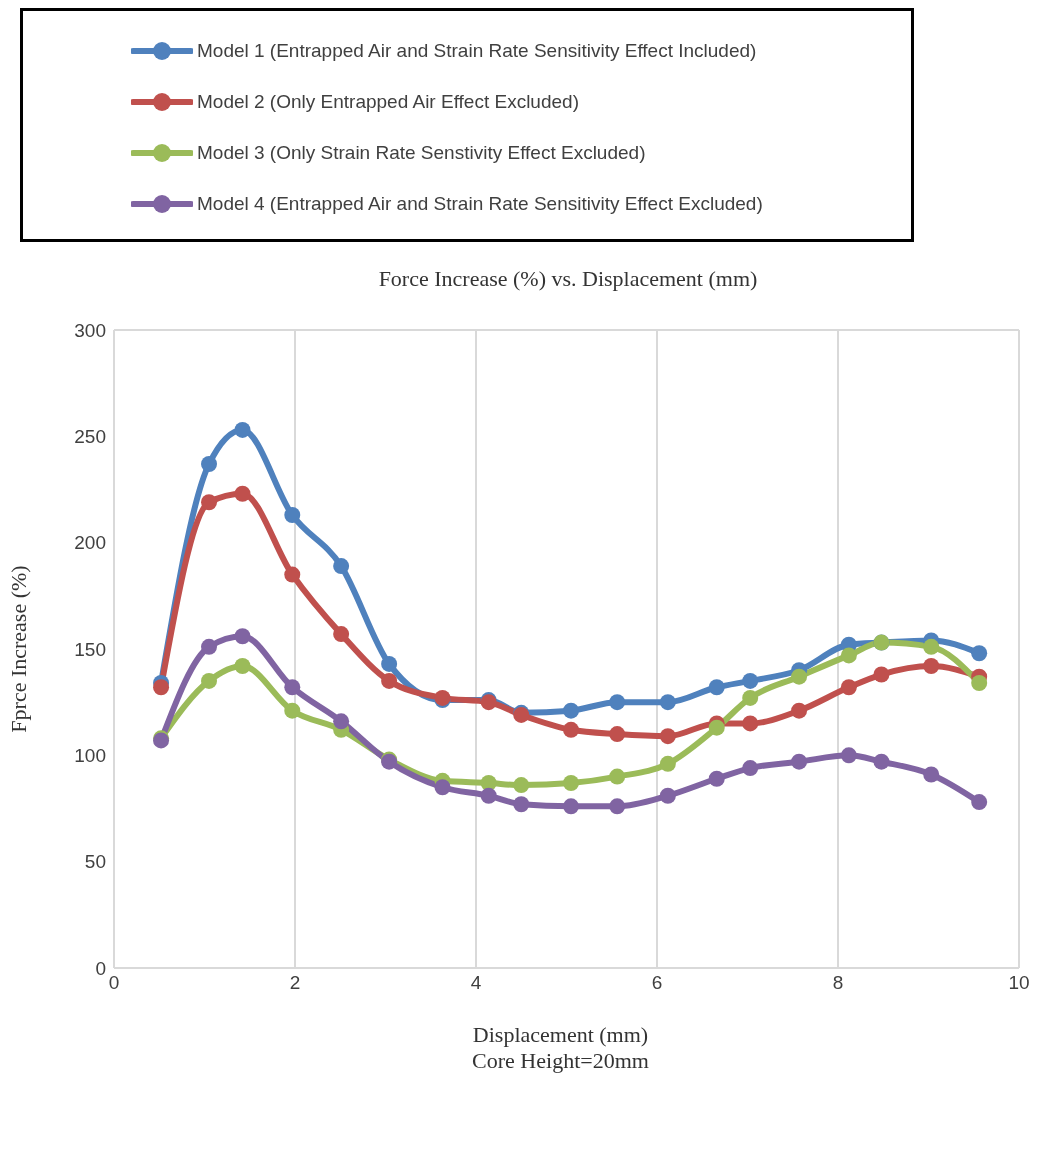 The width and height of the screenshot is (1051, 1169). Describe the element at coordinates (90, 543) in the screenshot. I see `y-tick-label: 200` at that location.